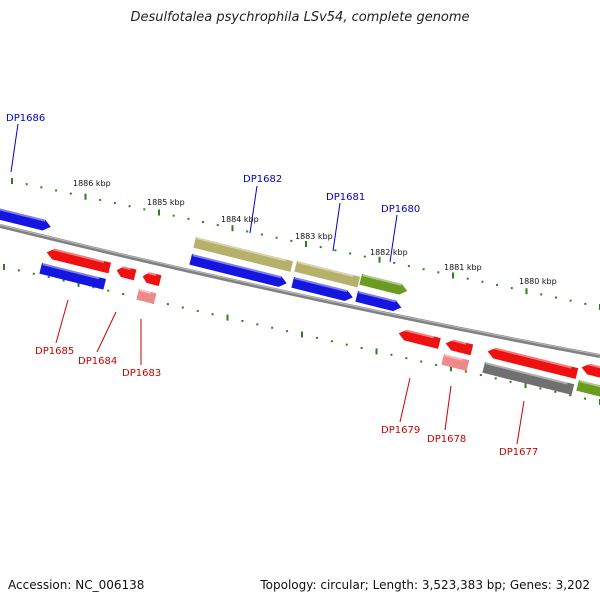  Describe the element at coordinates (378, 302) in the screenshot. I see `feature-blue-dp1680` at that location.